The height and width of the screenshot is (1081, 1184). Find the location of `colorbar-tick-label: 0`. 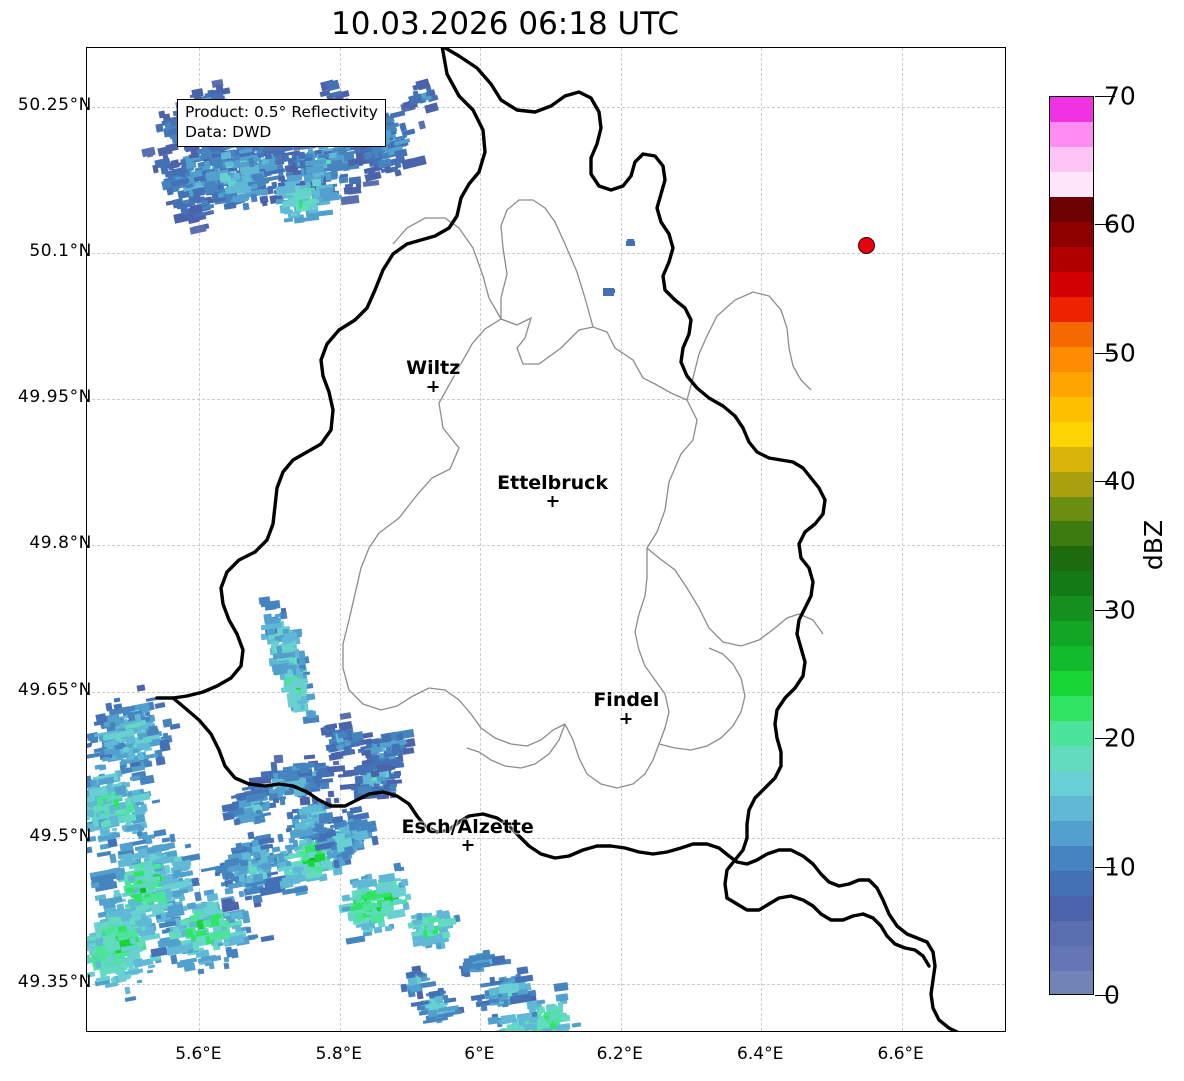

colorbar-tick-label: 0 is located at coordinates (1112, 995).